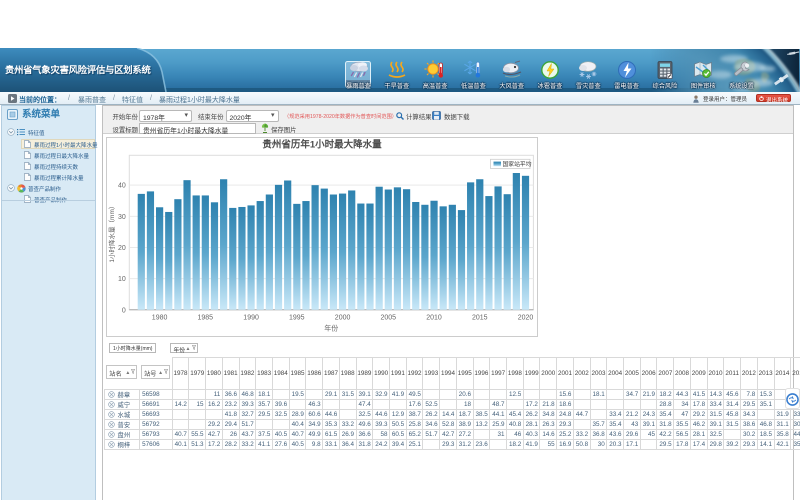  What do you see at coordinates (122, 186) in the screenshot?
I see `svg-text: 40` at bounding box center [122, 186].